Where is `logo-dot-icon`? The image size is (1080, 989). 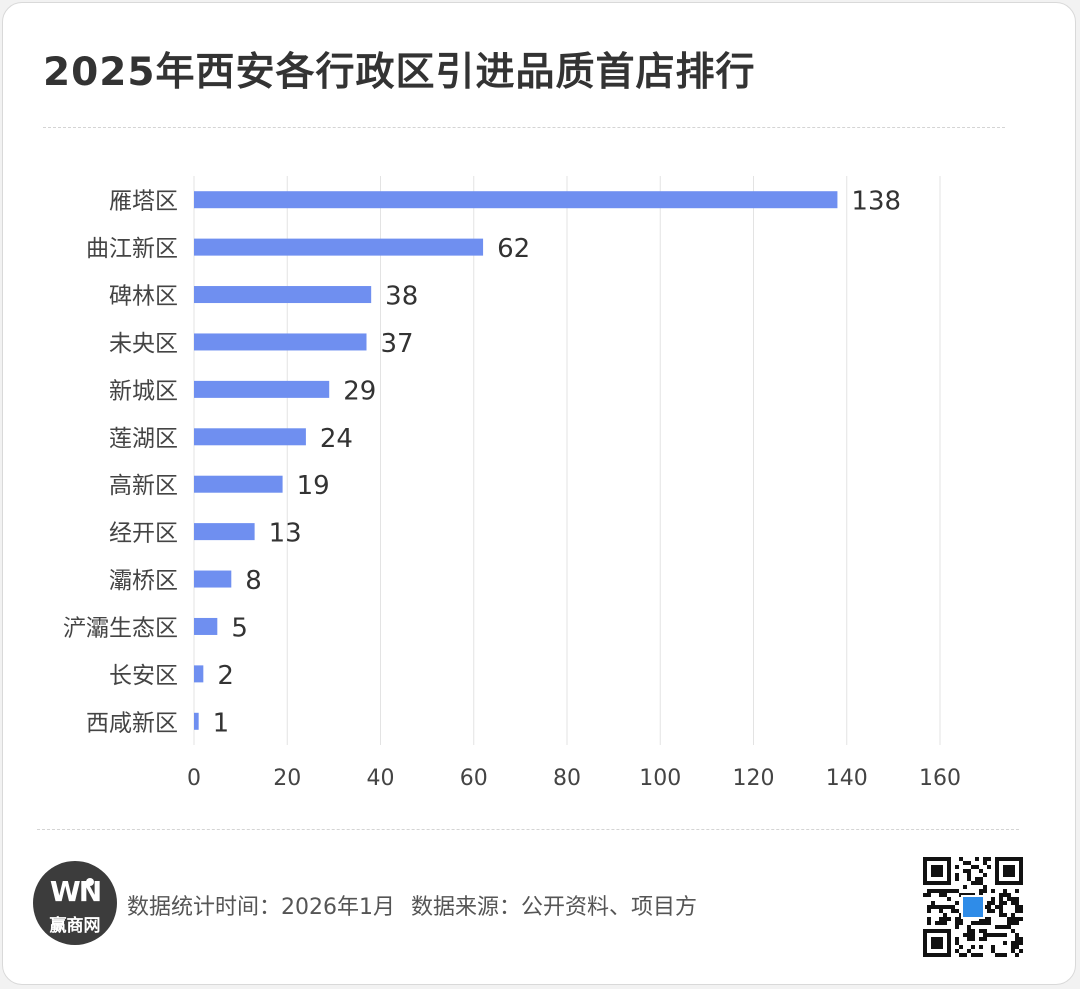 logo-dot-icon is located at coordinates (90, 882).